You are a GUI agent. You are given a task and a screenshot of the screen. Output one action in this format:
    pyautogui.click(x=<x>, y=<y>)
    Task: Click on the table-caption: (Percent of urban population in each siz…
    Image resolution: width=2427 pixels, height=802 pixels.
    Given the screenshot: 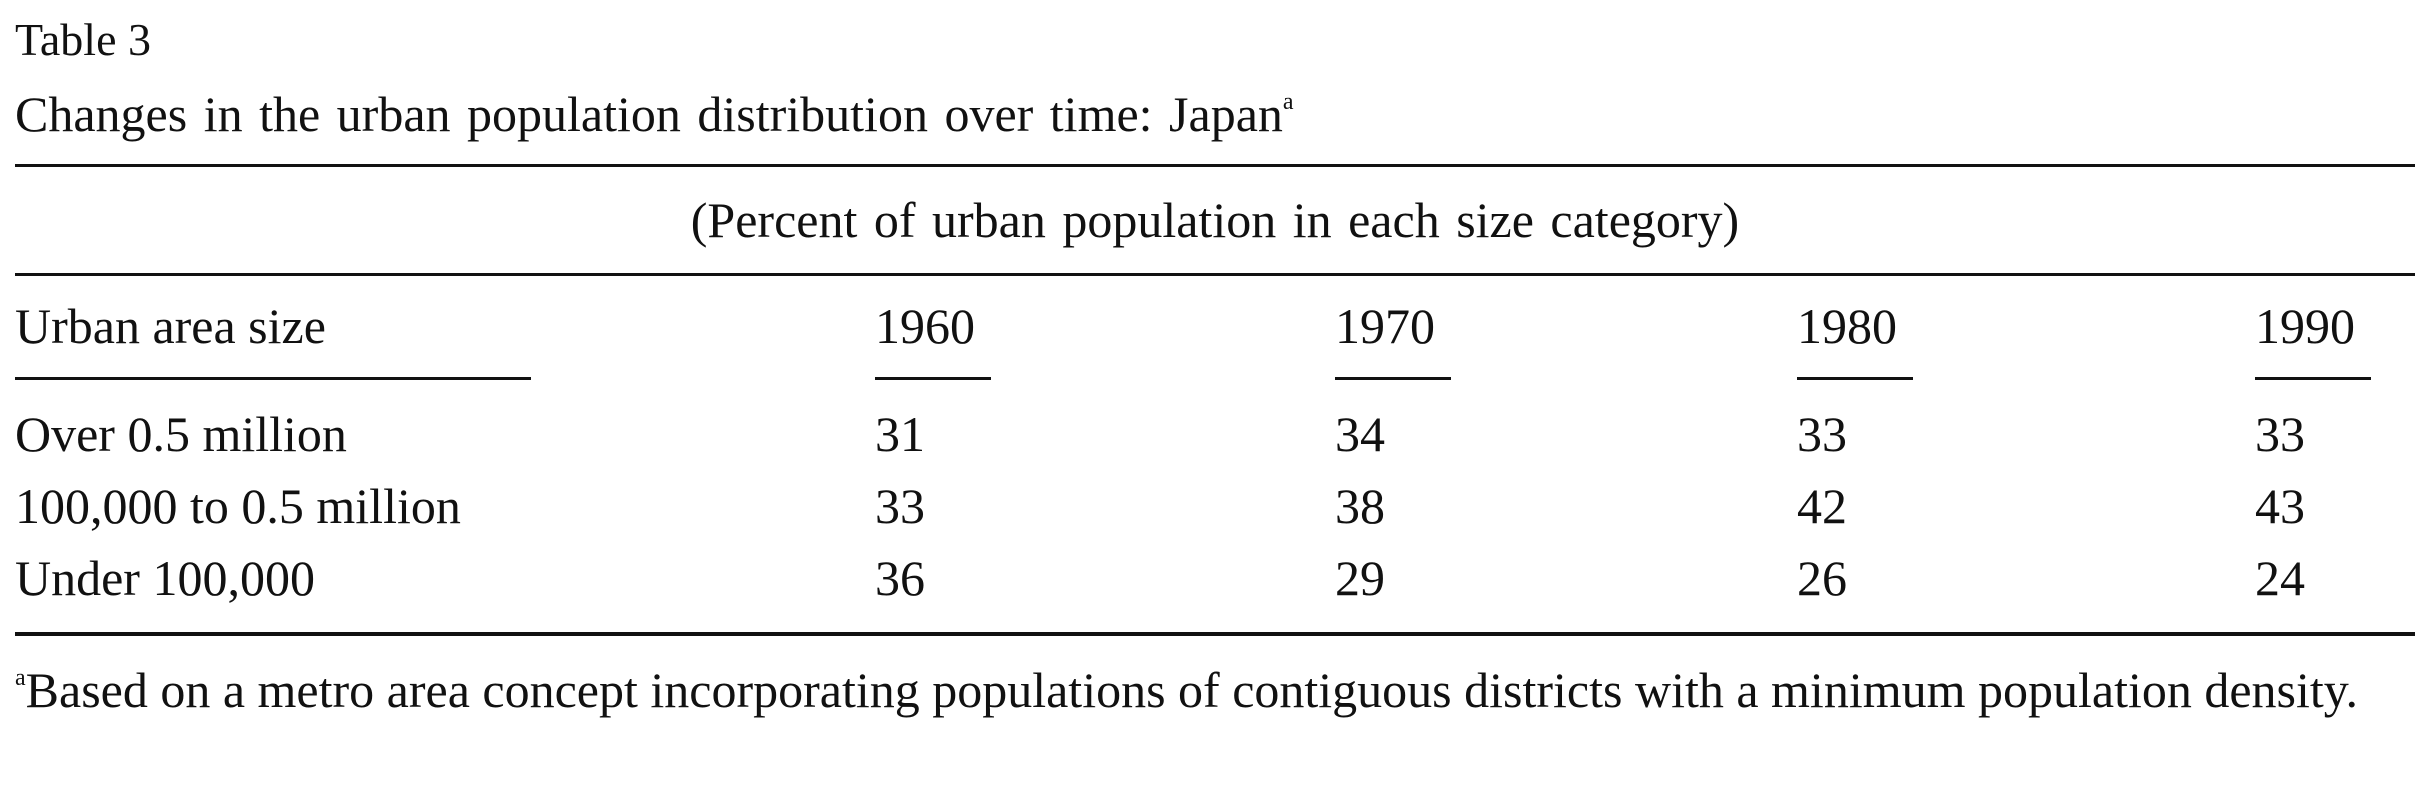 What is the action you would take?
    pyautogui.click(x=1215, y=220)
    